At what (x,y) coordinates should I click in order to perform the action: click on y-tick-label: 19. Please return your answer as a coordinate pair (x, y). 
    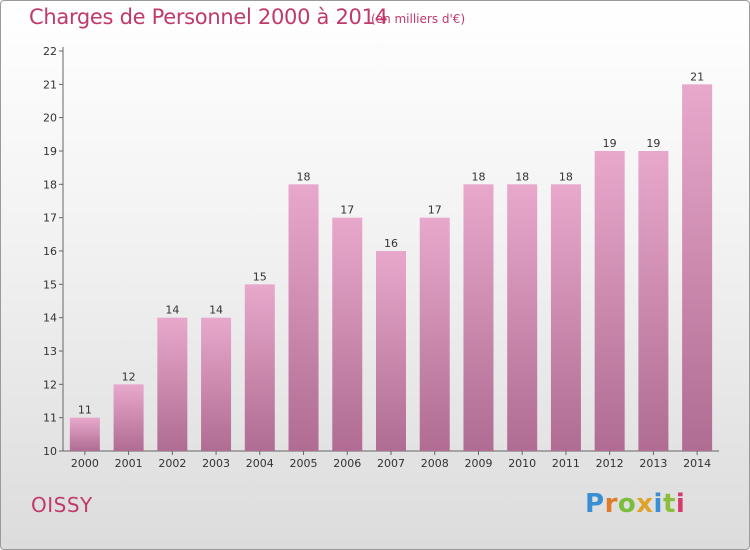
    Looking at the image, I should click on (50, 151).